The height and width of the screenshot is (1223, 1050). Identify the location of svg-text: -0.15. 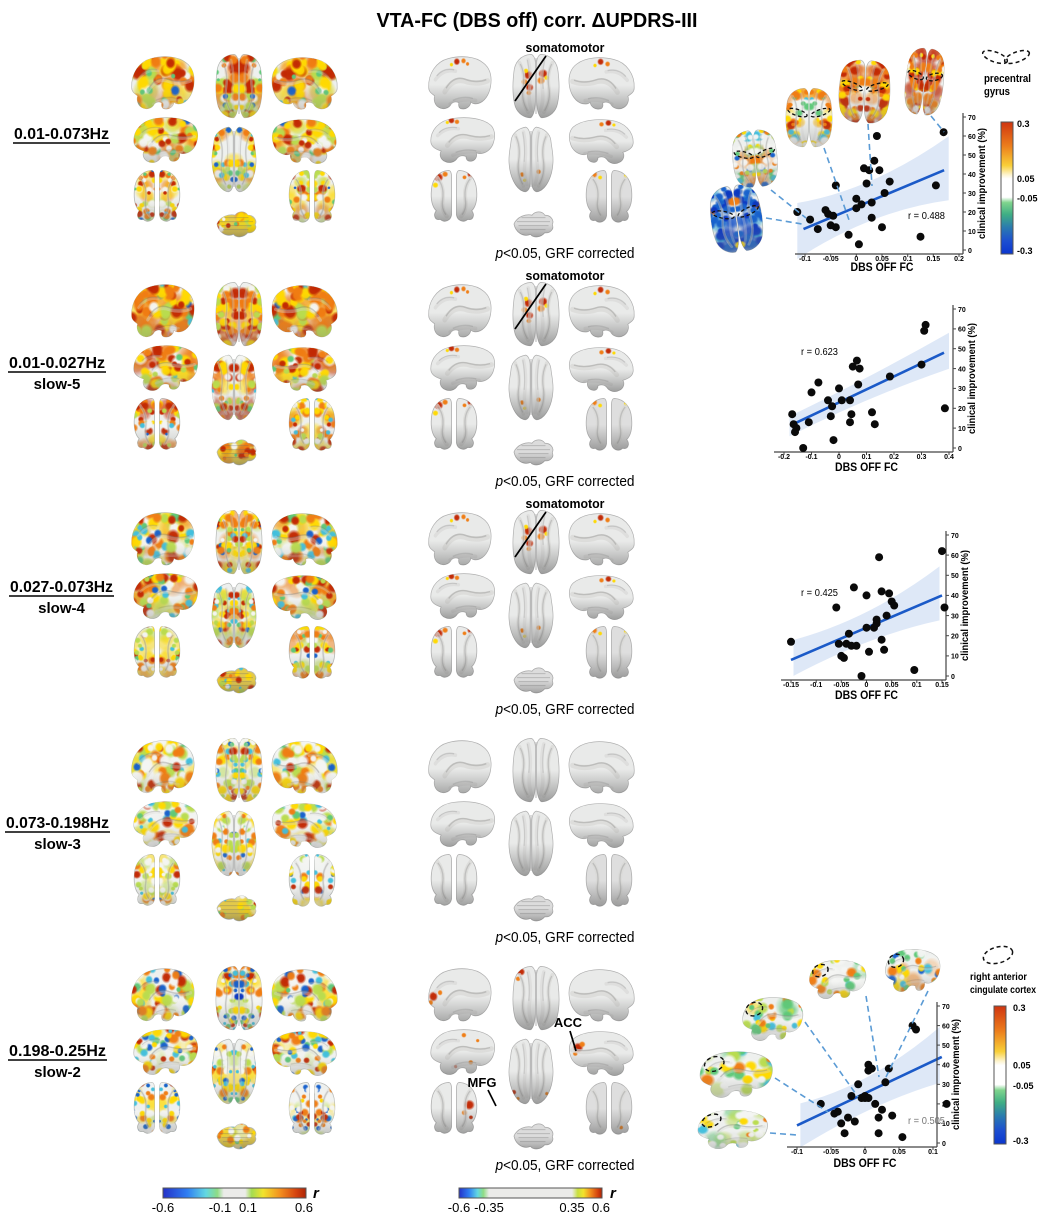
(791, 685).